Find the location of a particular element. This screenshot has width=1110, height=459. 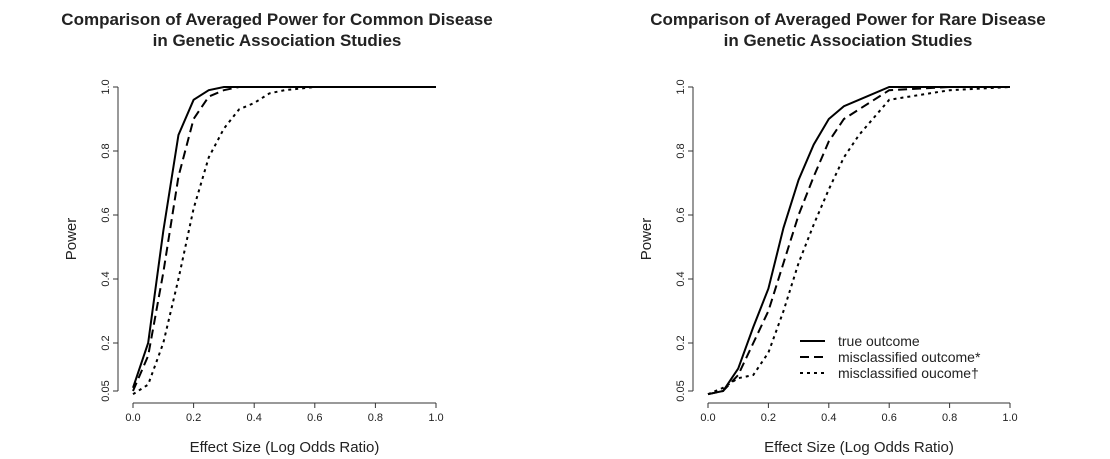

legend-label: misclassified outcome* is located at coordinates (909, 357).